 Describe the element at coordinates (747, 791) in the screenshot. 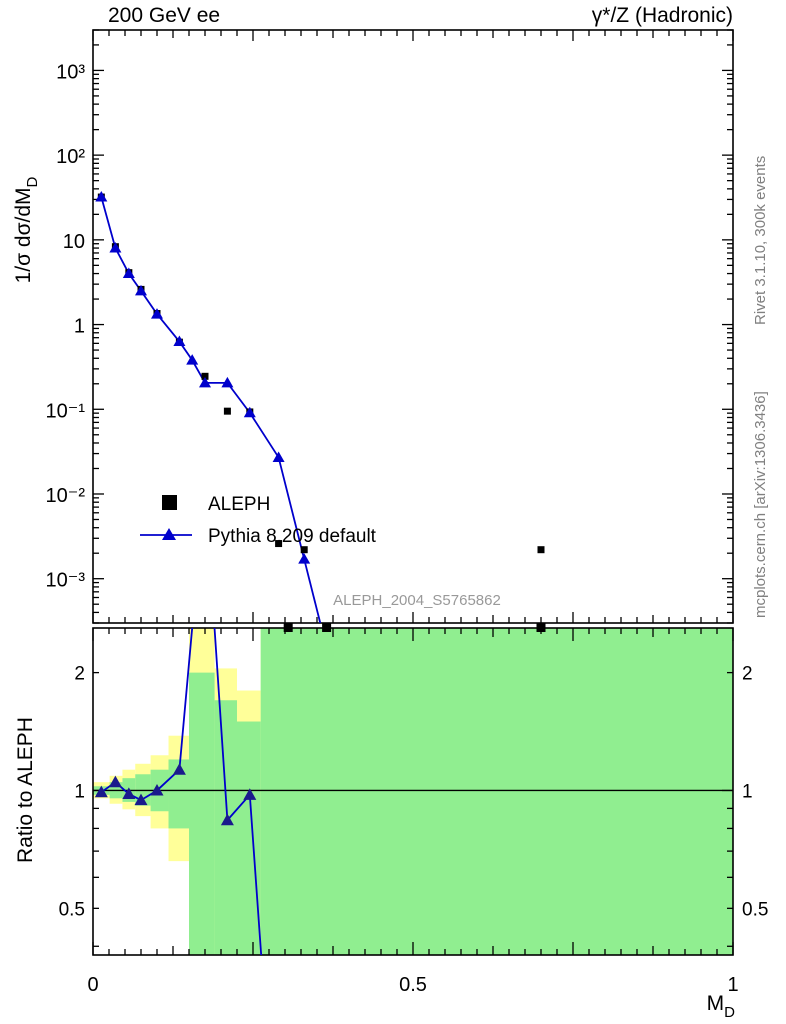

I see `ratio-ytick-label-right: 1` at that location.